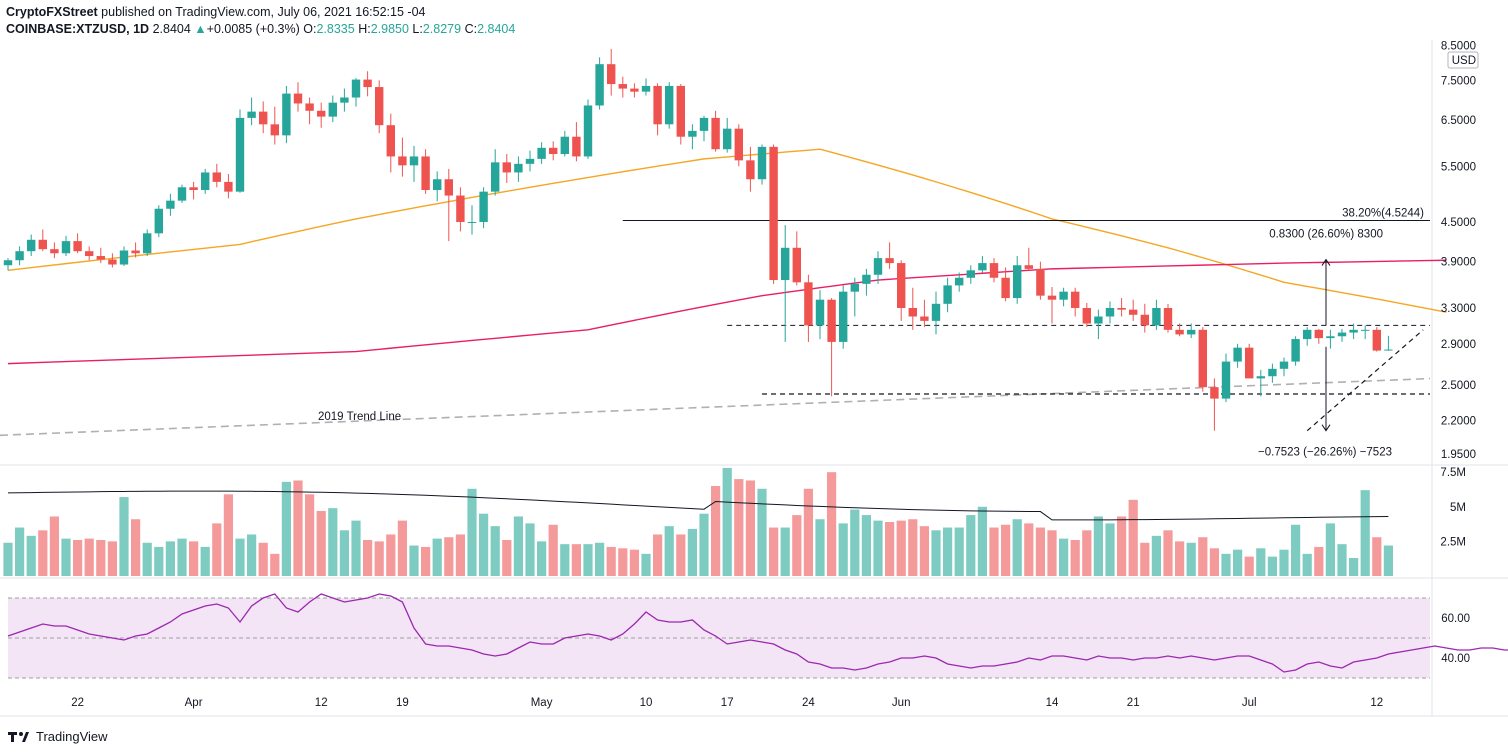  Describe the element at coordinates (194, 703) in the screenshot. I see `time-tick-label: Apr` at that location.